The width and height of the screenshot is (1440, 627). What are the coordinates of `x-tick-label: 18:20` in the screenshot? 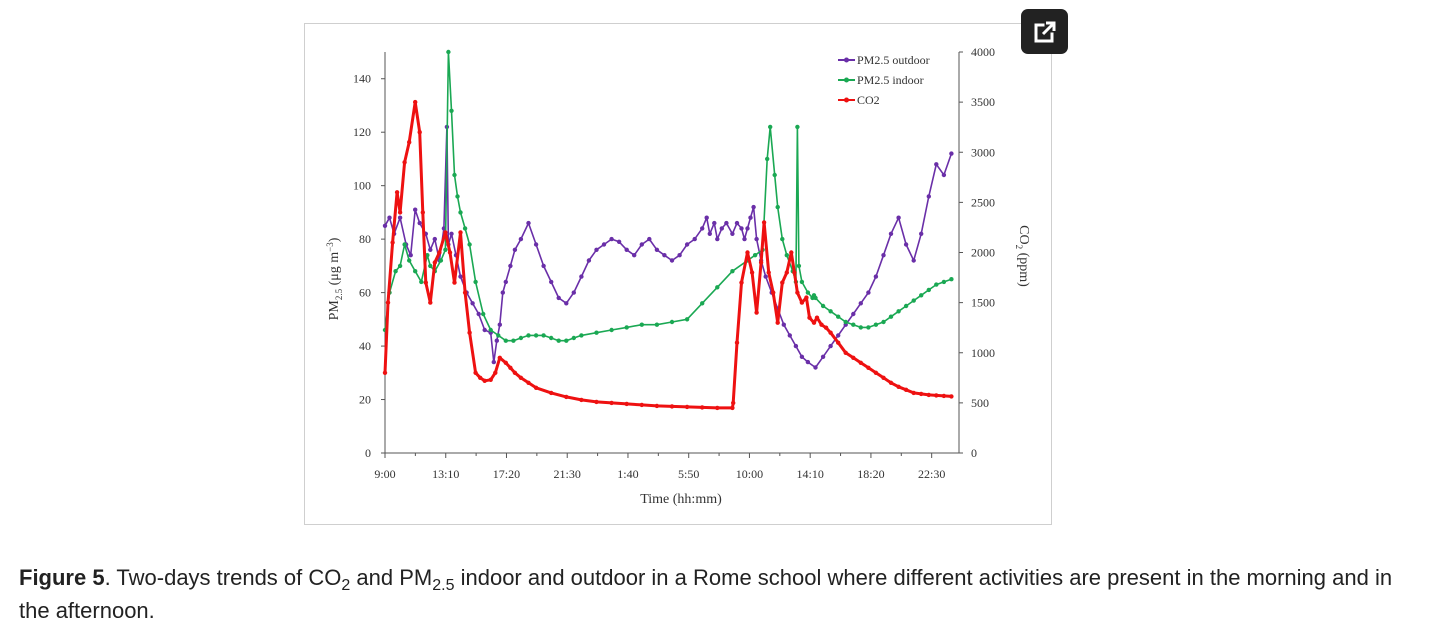 It's located at (870, 474).